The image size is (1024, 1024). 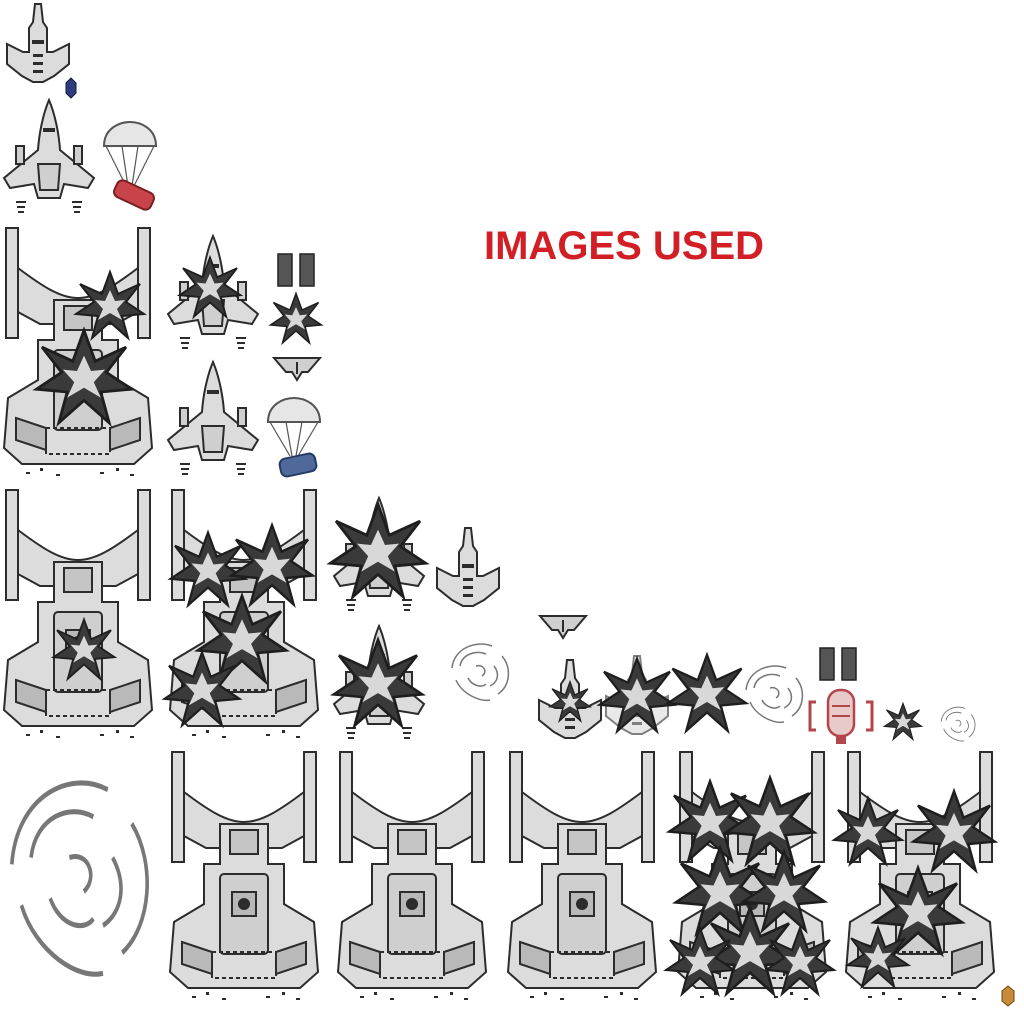 I want to click on parachute-red-sprite, so click(x=130, y=167).